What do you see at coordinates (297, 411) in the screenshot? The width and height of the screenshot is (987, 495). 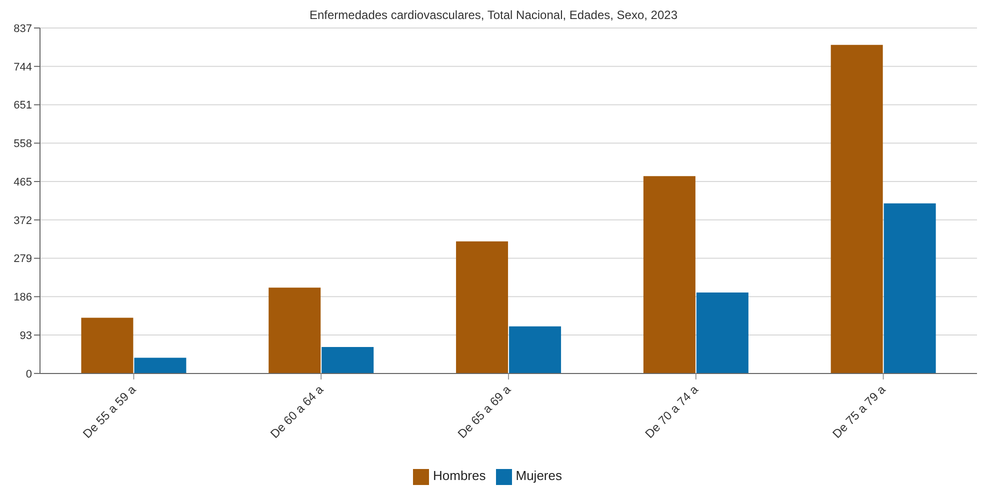 I see `x-tick-label: De 60 a 64 a` at bounding box center [297, 411].